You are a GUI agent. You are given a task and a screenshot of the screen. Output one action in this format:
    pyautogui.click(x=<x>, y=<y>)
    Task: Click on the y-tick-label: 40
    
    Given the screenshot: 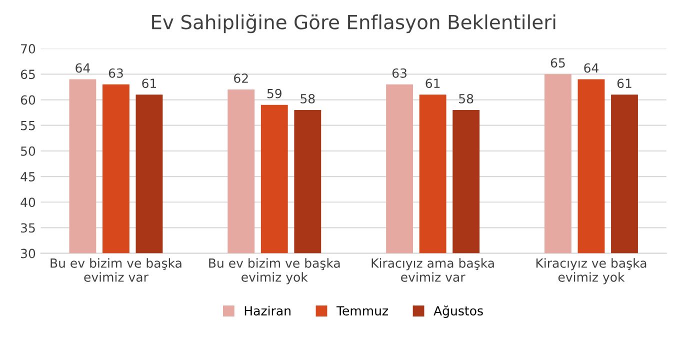 What is the action you would take?
    pyautogui.click(x=28, y=203)
    